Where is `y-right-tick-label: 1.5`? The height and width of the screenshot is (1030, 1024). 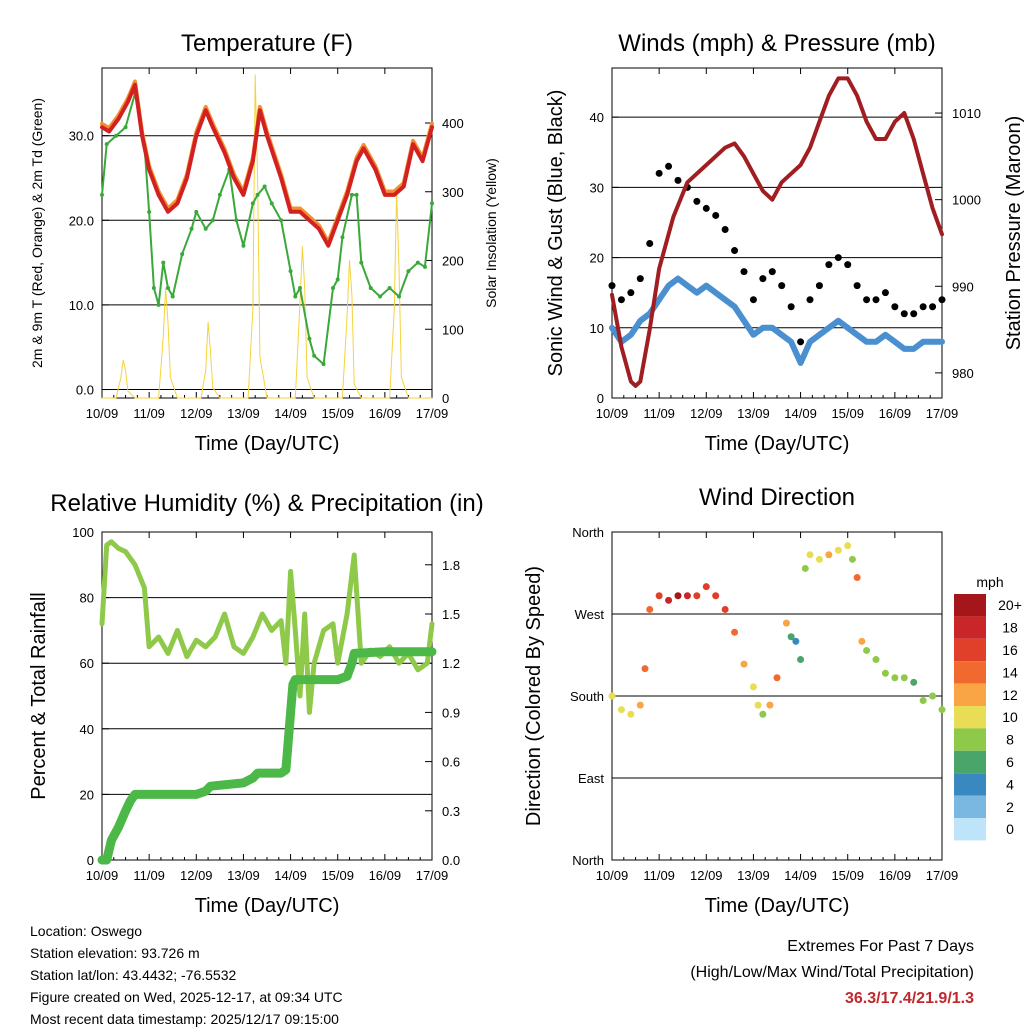 y-right-tick-label: 1.5 is located at coordinates (451, 614).